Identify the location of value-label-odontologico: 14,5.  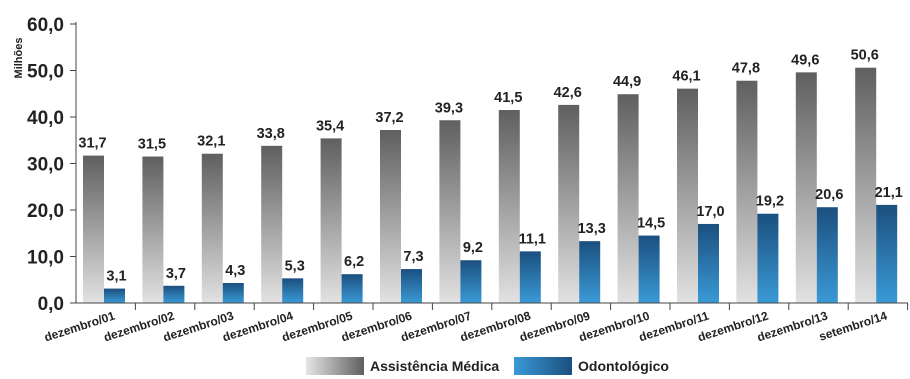
(651, 224).